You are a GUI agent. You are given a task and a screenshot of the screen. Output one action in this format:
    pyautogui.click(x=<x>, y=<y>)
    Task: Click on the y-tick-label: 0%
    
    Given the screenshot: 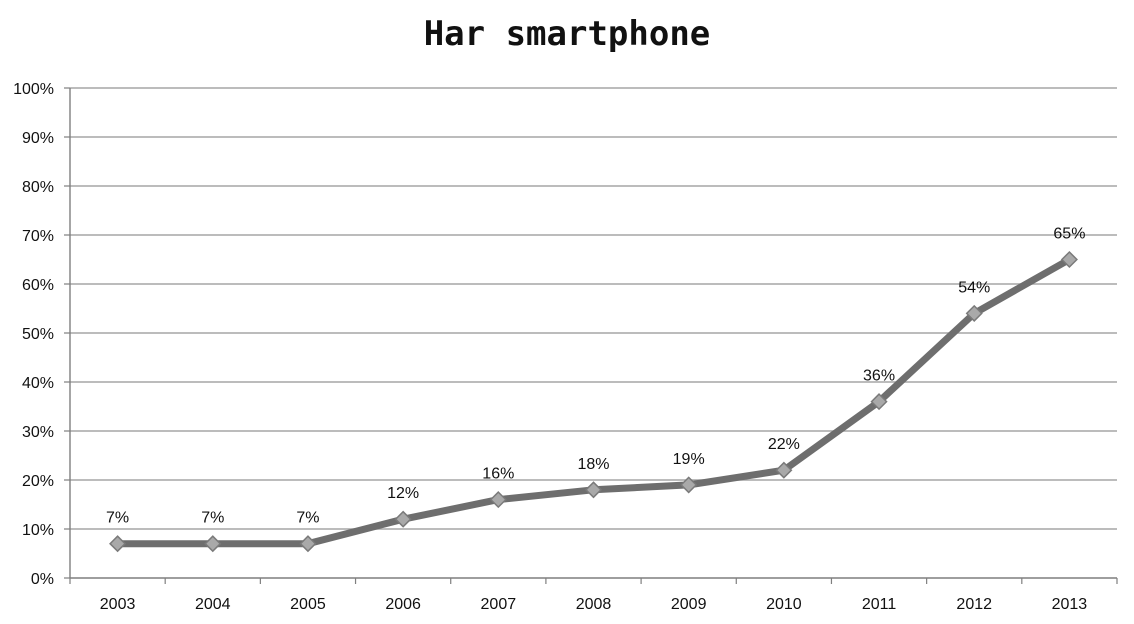 What is the action you would take?
    pyautogui.click(x=42, y=579)
    